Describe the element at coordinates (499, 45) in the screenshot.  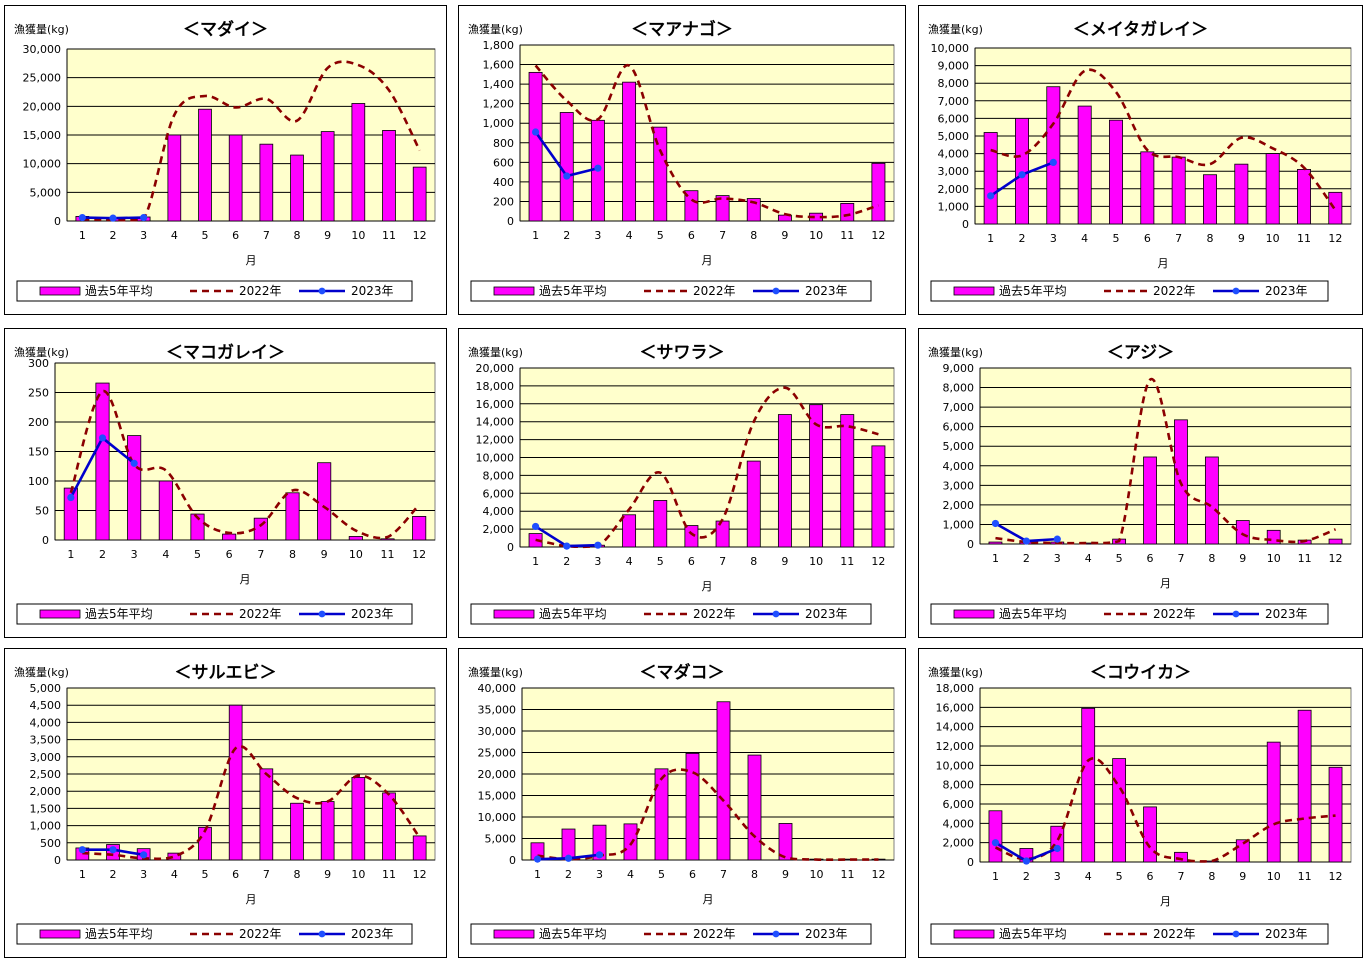
I see `y-tick-label: 1,800` at that location.